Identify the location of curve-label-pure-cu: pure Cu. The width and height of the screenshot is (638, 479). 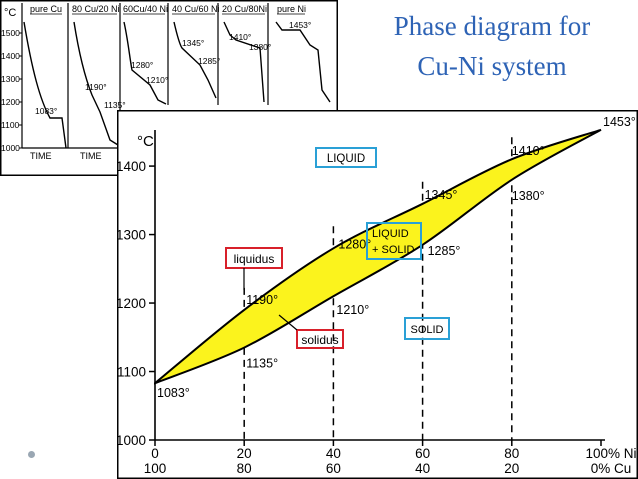
(46, 9).